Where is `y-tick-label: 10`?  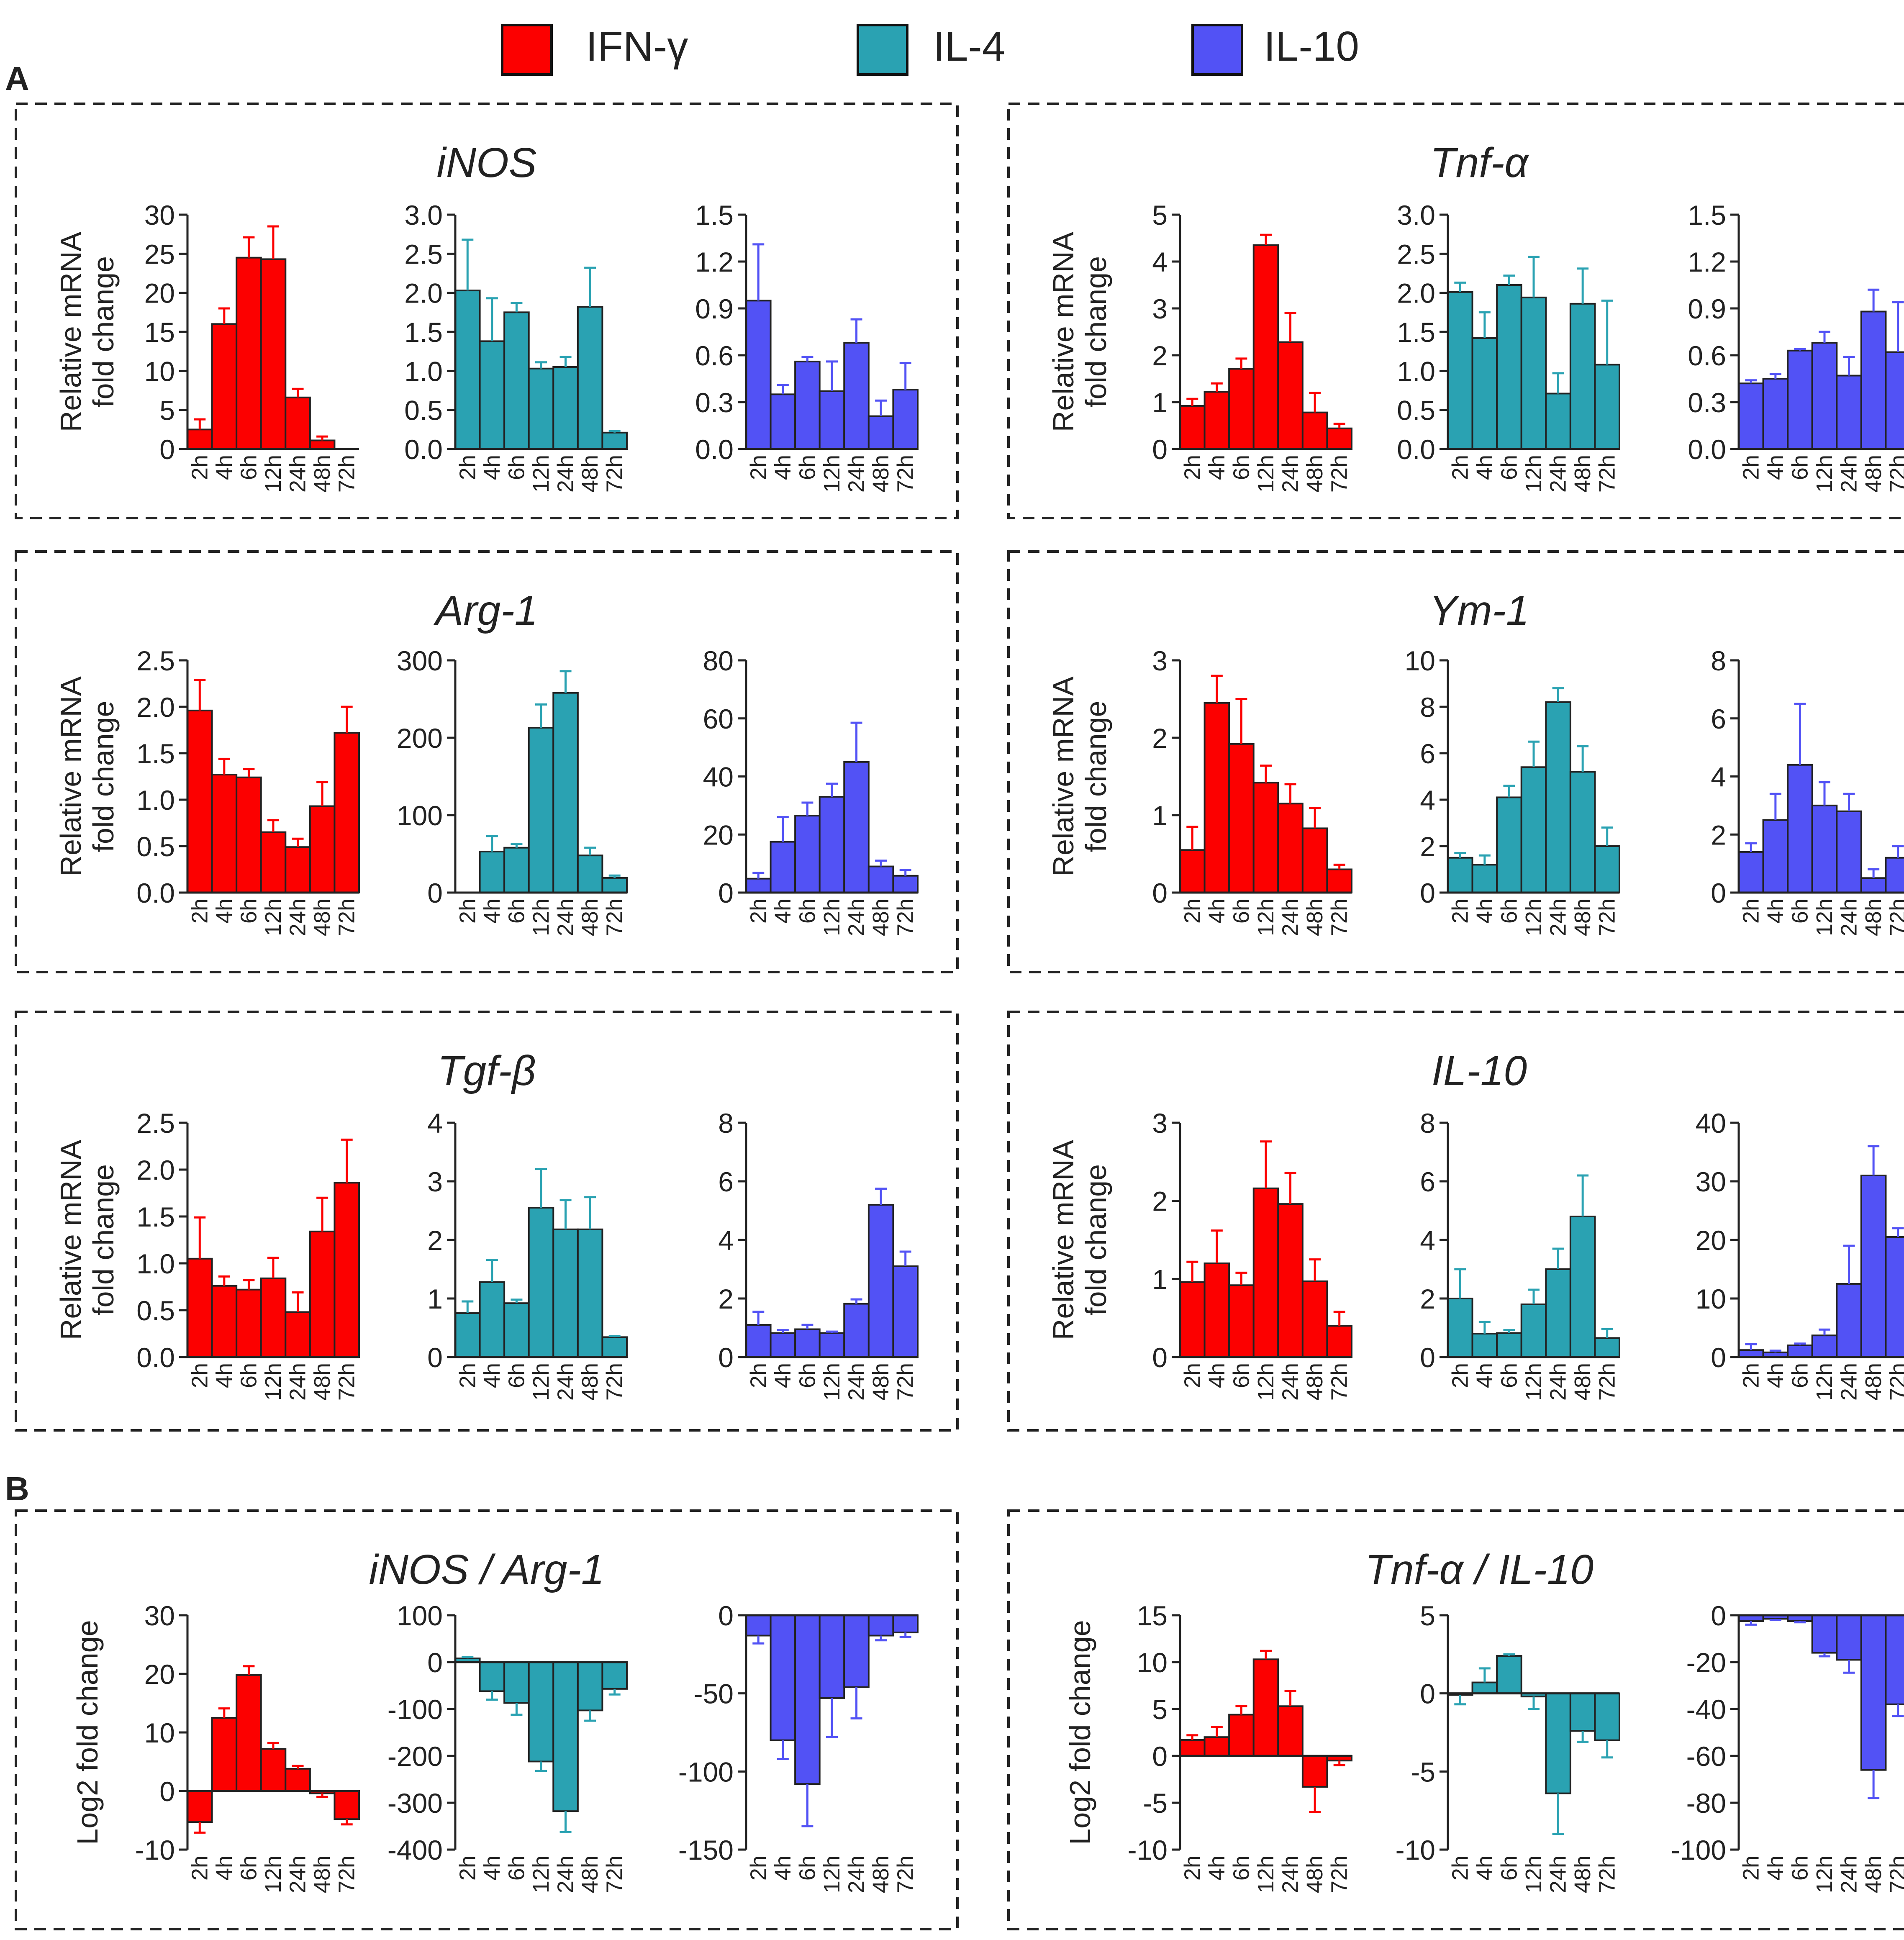
y-tick-label: 10 is located at coordinates (1711, 1298).